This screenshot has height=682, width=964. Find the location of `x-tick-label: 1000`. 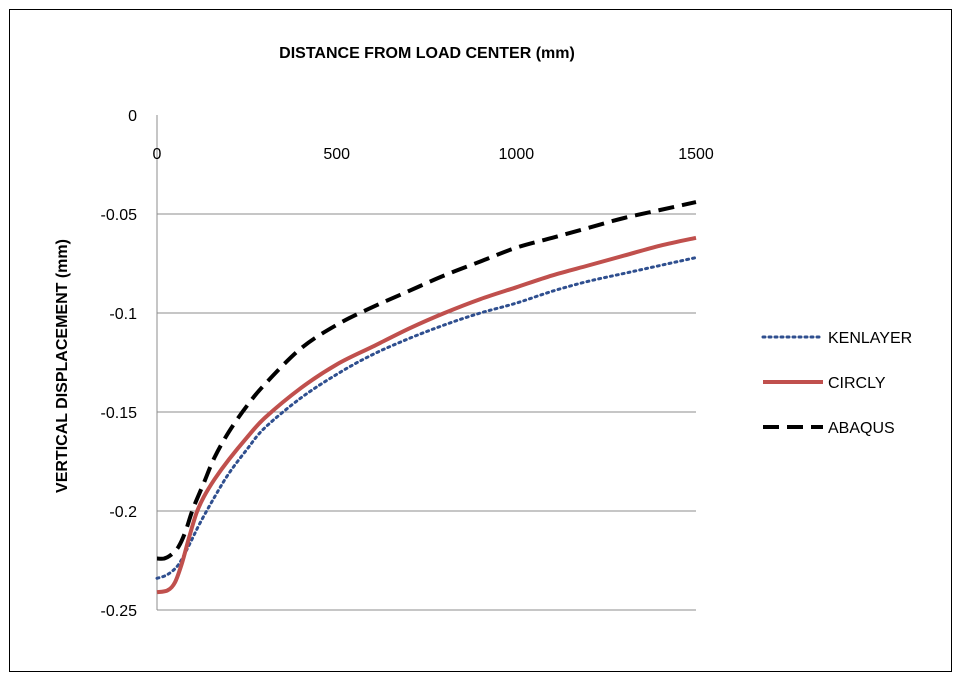

x-tick-label: 1000 is located at coordinates (517, 154).